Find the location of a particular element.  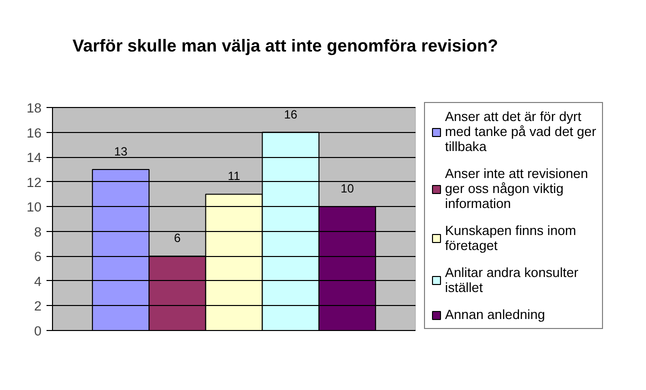

legend-label: Anser inte att revisionen ger oss någon viktig information is located at coordinates (516, 188).